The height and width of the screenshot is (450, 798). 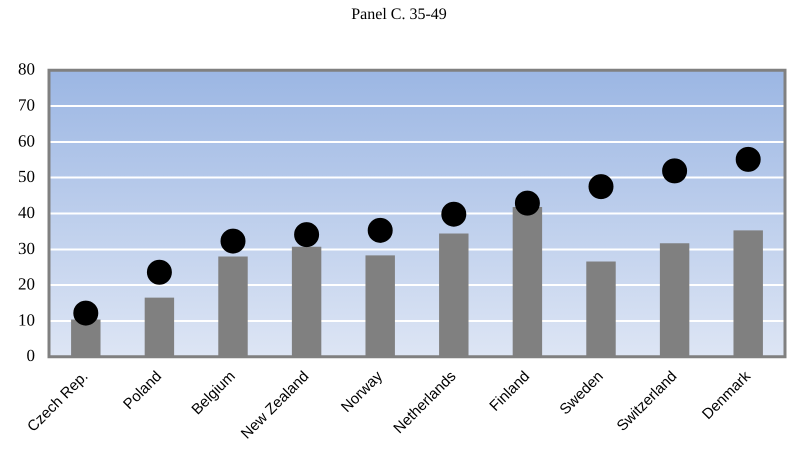 What do you see at coordinates (26, 248) in the screenshot?
I see `y-tick-label: 30` at bounding box center [26, 248].